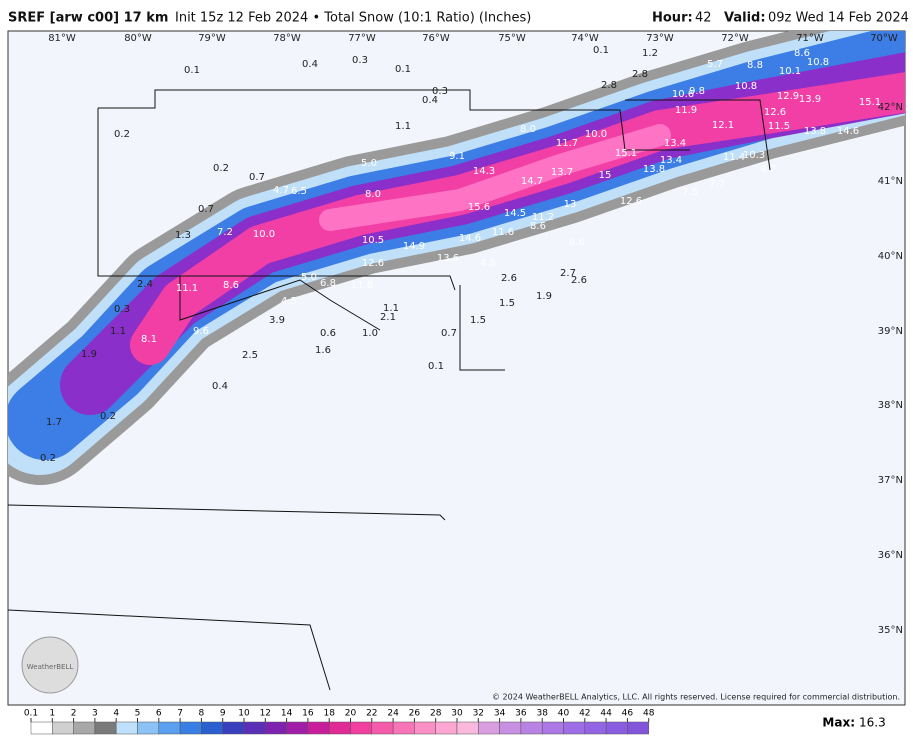  I want to click on lat-label: 38°N, so click(890, 405).